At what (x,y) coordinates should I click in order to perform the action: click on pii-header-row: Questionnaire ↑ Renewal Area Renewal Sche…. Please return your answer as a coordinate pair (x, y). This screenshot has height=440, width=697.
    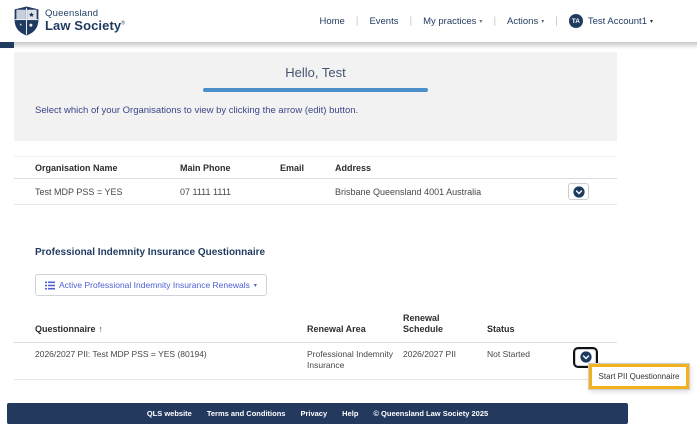
    Looking at the image, I should click on (315, 328).